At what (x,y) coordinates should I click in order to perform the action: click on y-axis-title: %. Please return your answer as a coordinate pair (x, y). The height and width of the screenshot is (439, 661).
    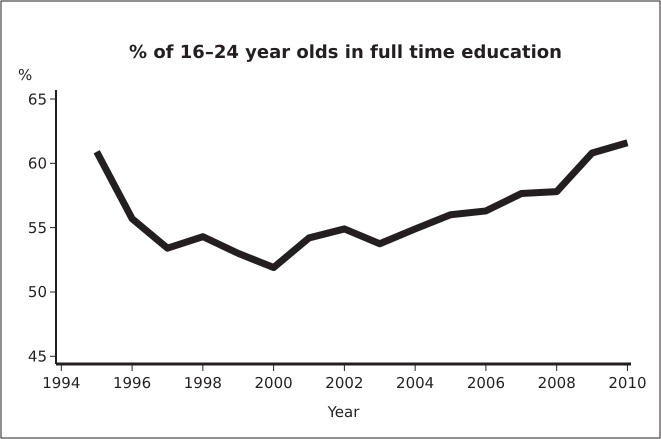
    Looking at the image, I should click on (25, 75).